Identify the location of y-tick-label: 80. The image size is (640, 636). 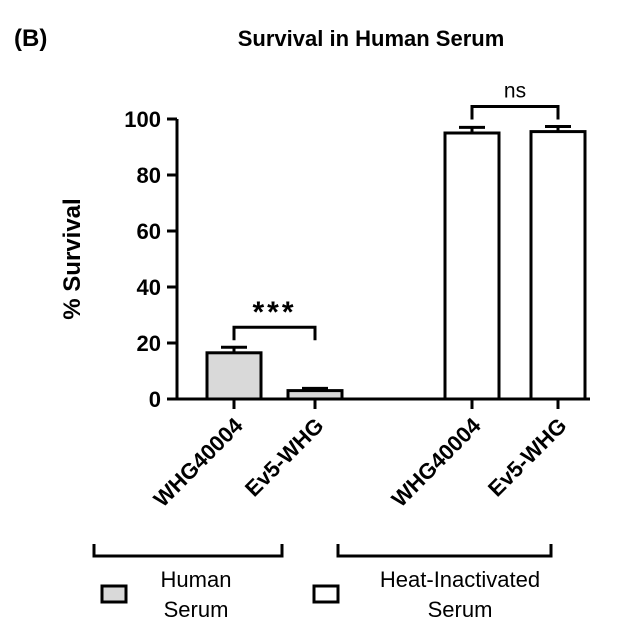
(149, 175).